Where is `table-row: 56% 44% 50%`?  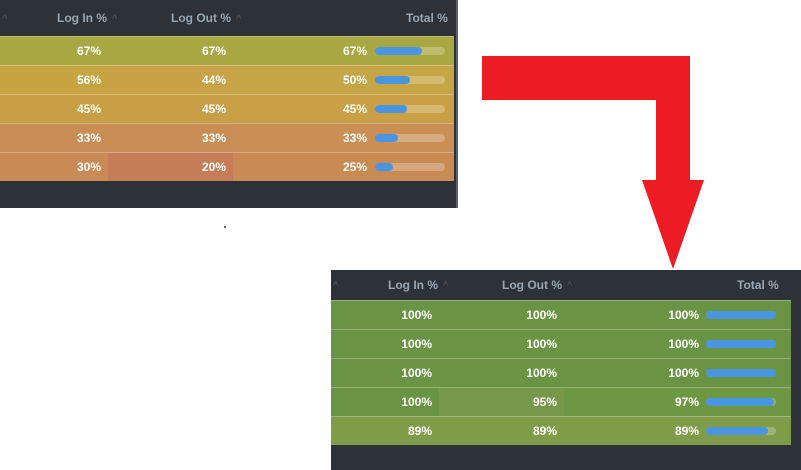
table-row: 56% 44% 50% is located at coordinates (227, 79).